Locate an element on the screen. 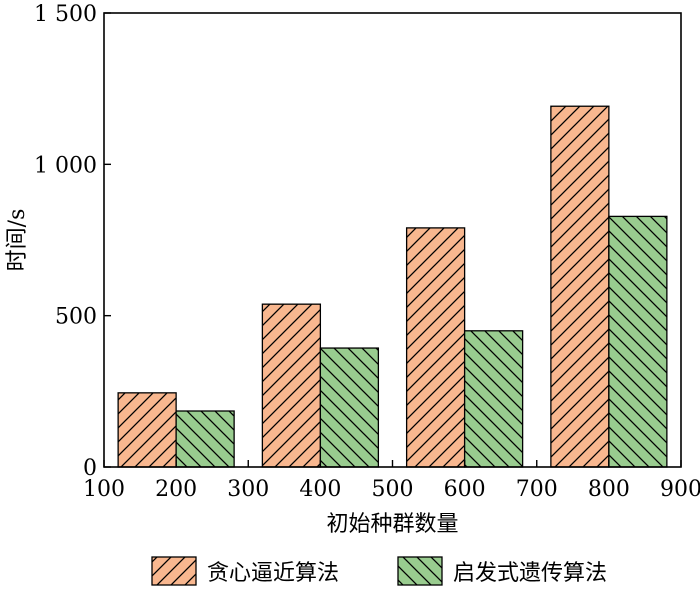 The width and height of the screenshot is (700, 590). x-tick-label: 300 is located at coordinates (248, 489).